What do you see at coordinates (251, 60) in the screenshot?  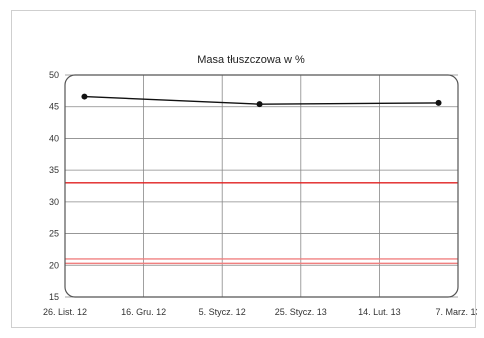 I see `chart-title: Masa tłuszczowa w %` at bounding box center [251, 60].